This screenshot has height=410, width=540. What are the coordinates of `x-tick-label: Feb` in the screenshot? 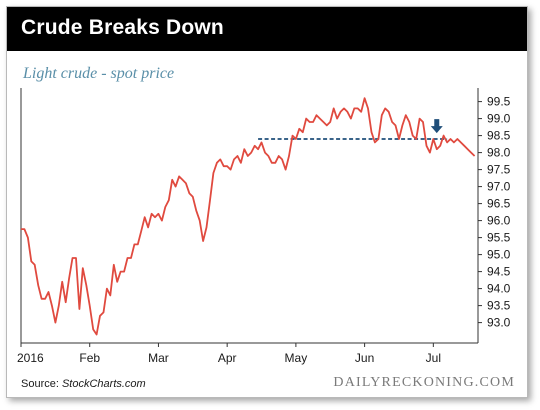 It's located at (89, 358).